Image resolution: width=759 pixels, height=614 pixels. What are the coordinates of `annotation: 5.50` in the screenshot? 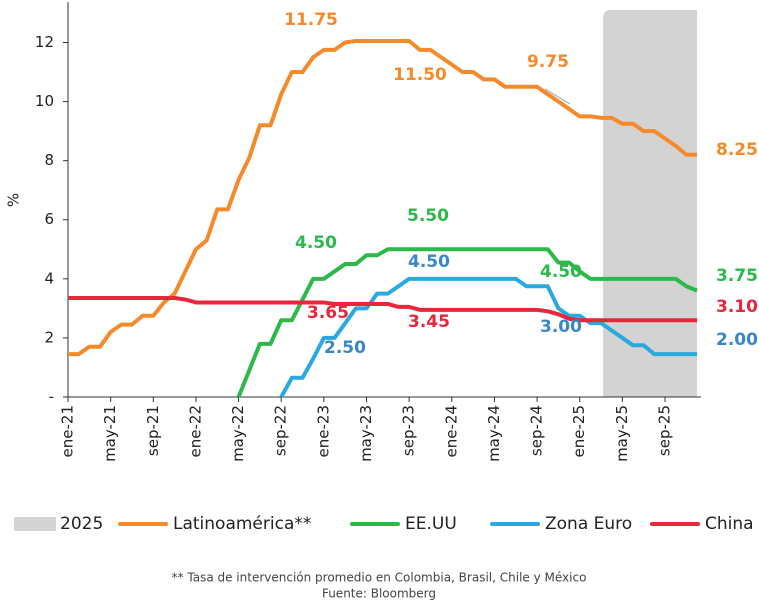 It's located at (428, 216).